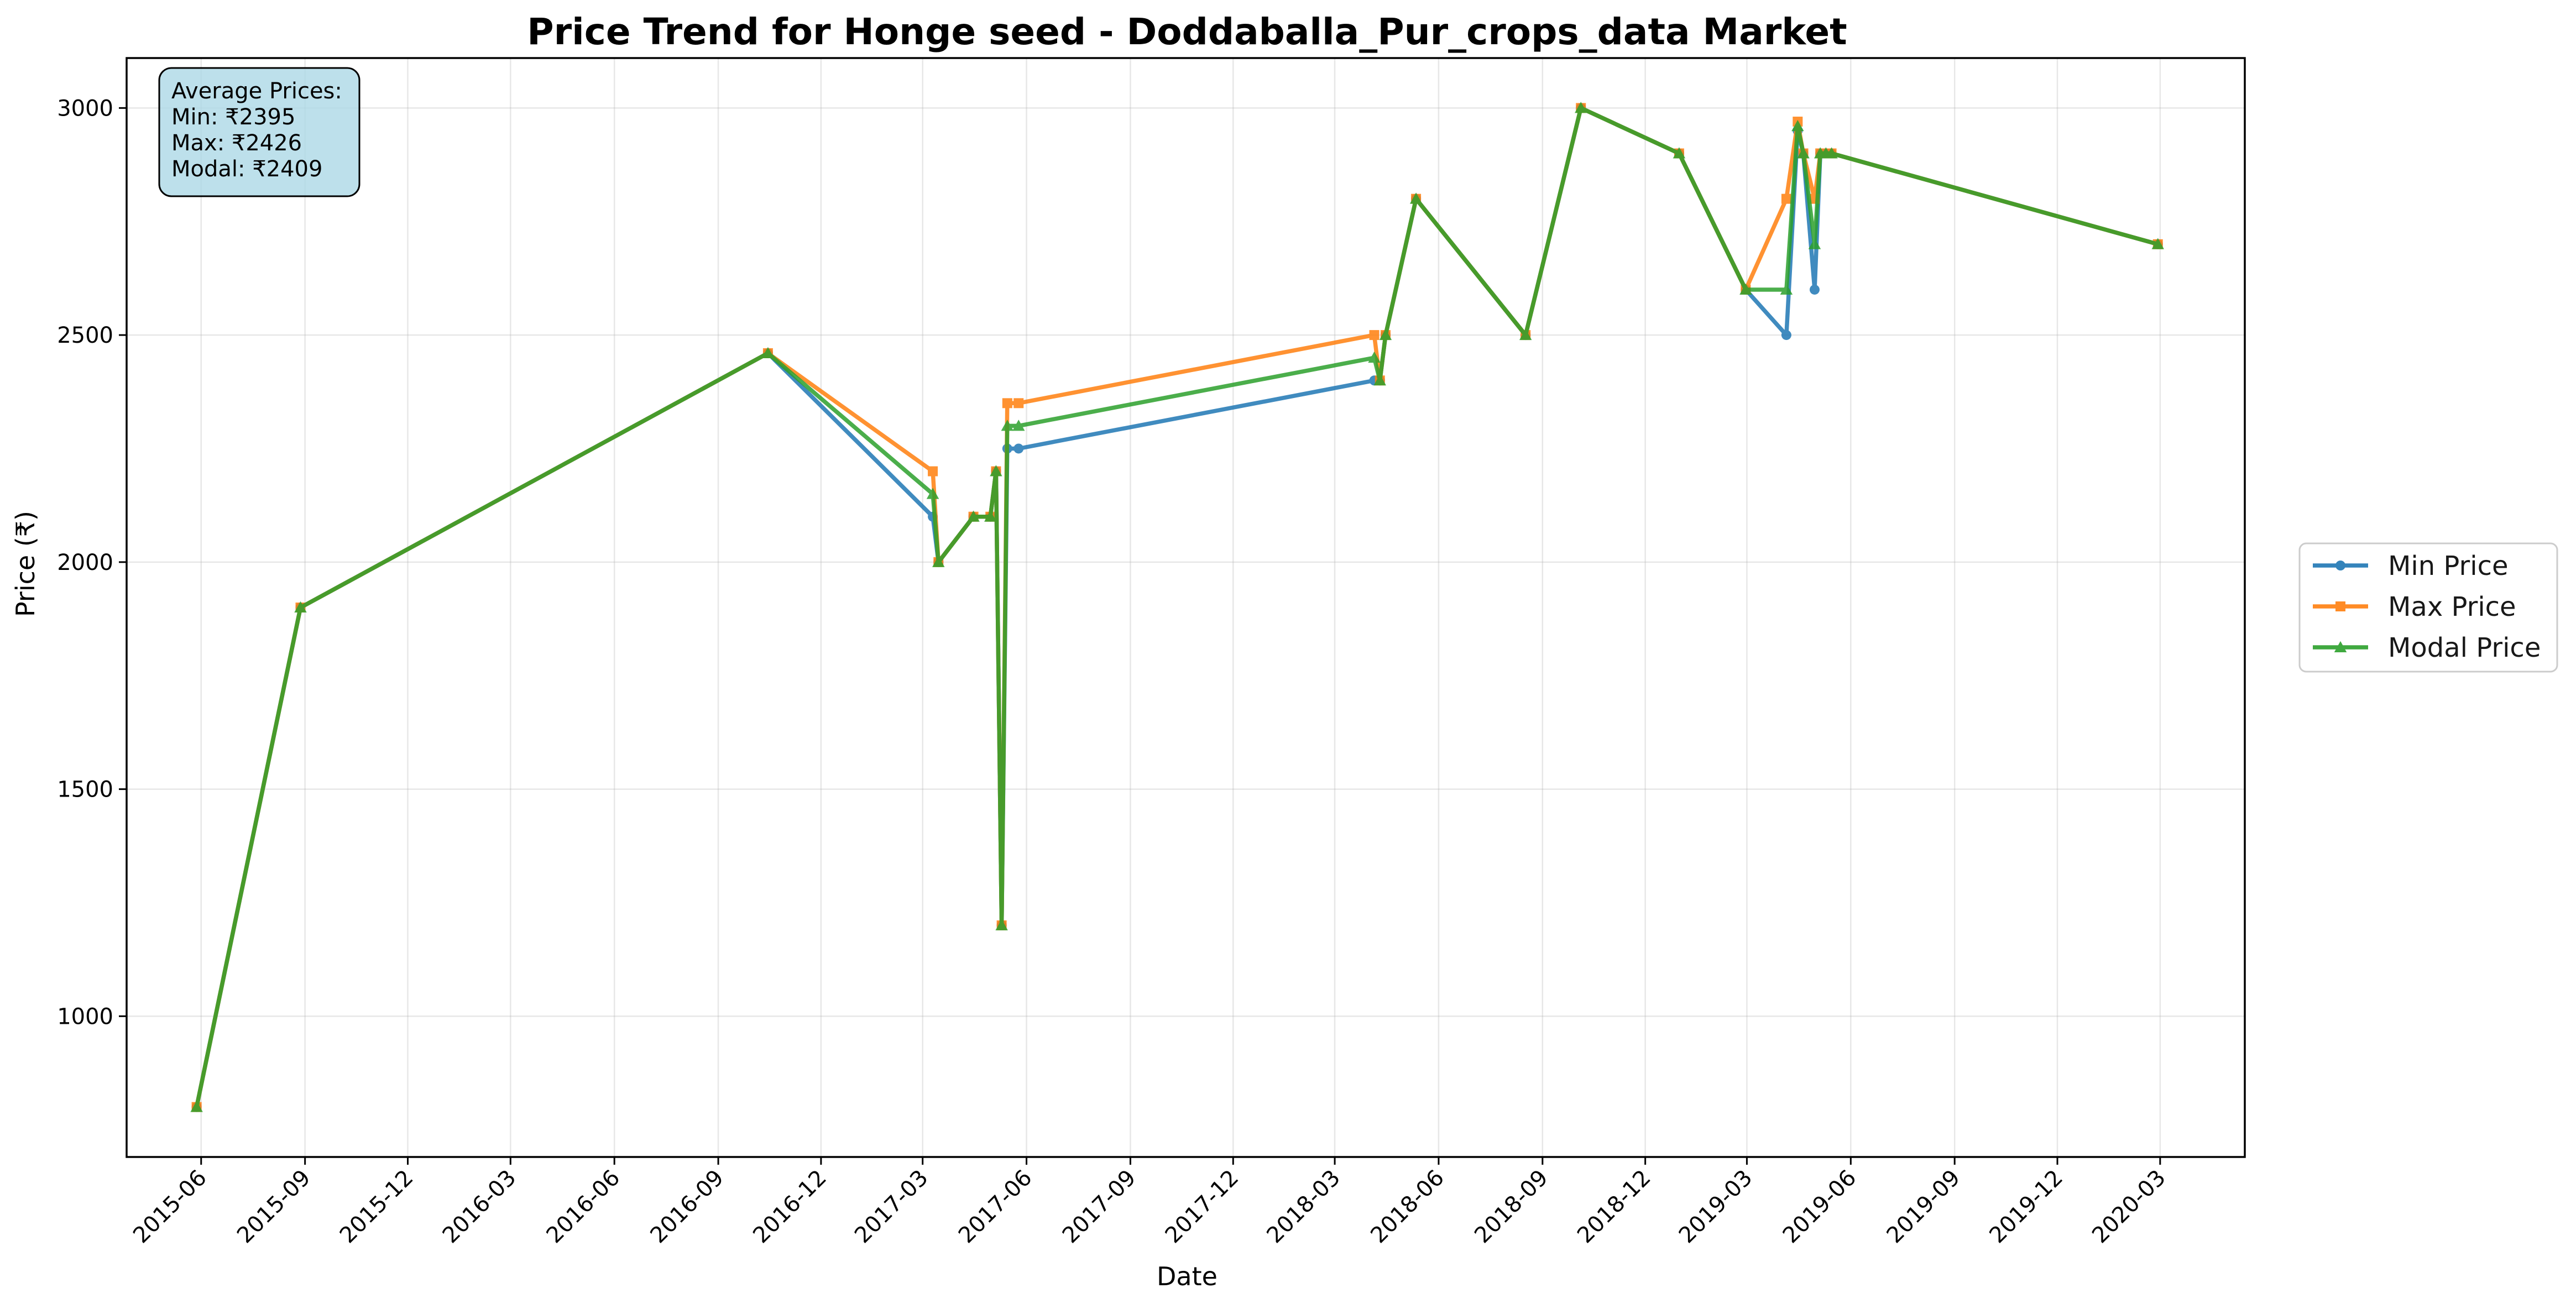 The image size is (2576, 1309). I want to click on legend-label-min-price: Min Price, so click(2448, 567).